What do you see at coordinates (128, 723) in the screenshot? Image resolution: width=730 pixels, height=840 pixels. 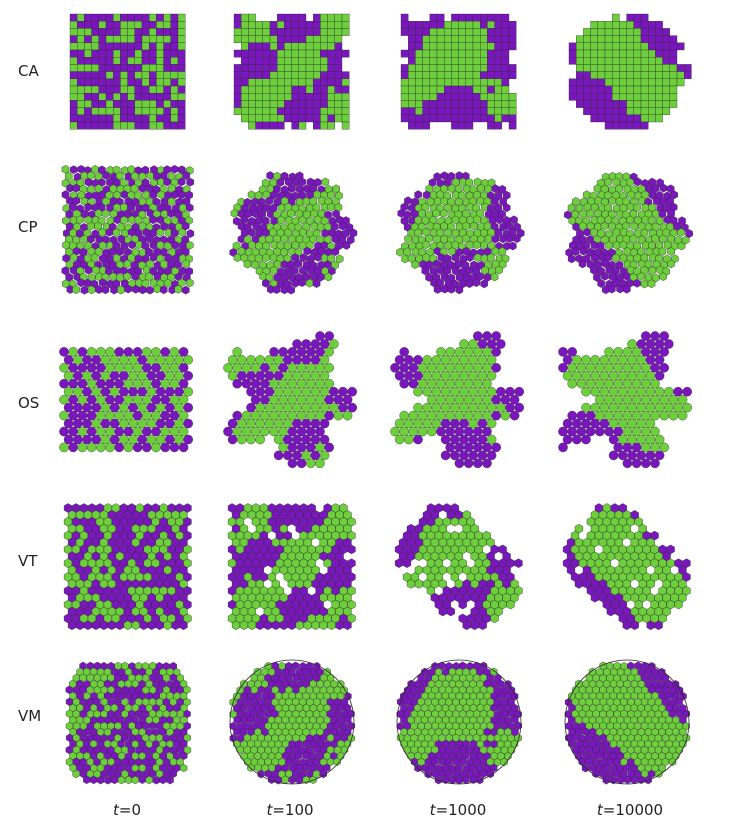 I see `panel-r4-c0` at bounding box center [128, 723].